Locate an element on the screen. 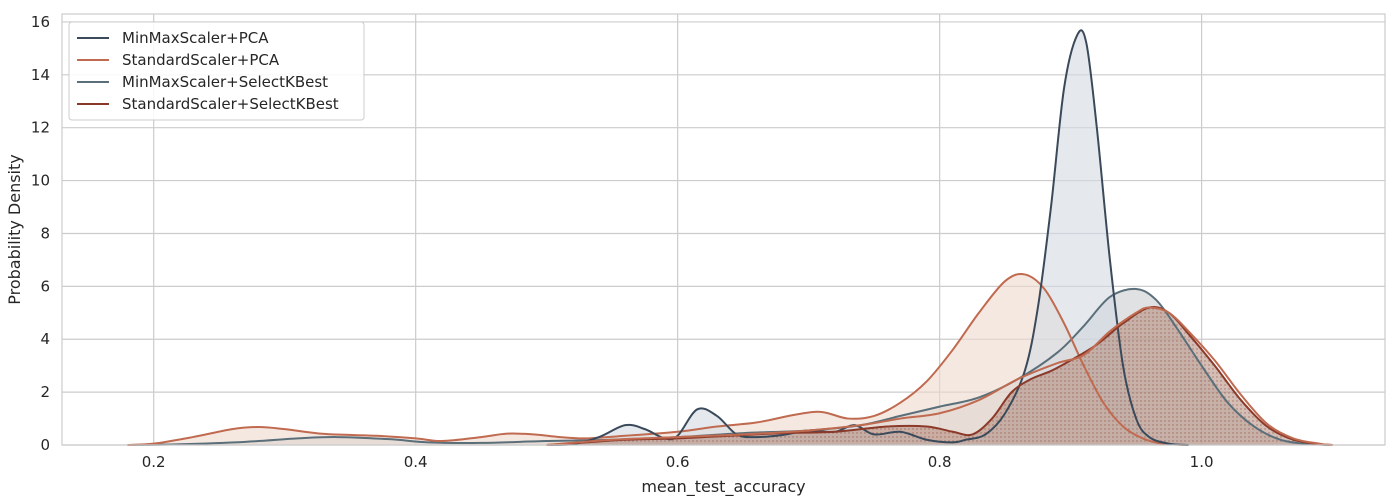 This screenshot has width=1400, height=501. y-axis-label: Probability Density is located at coordinates (14, 229).